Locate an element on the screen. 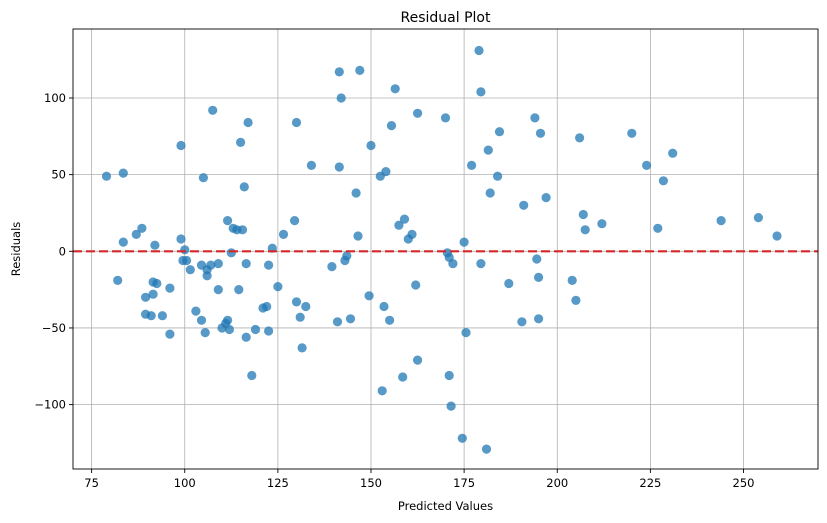 Image resolution: width=827 pixels, height=523 pixels. y-tick-label: 0 is located at coordinates (62, 251).